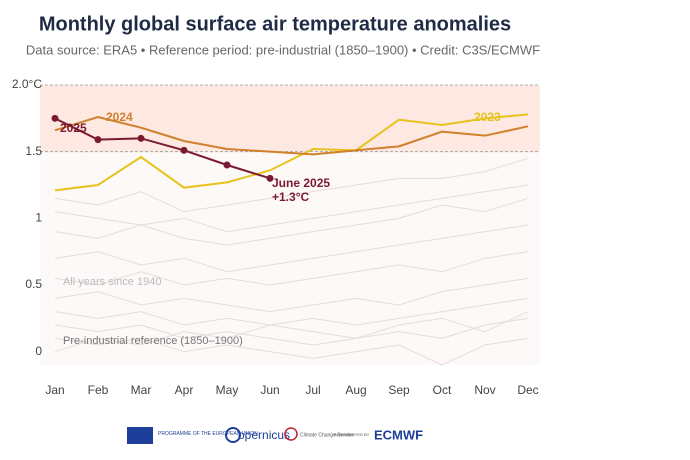 The width and height of the screenshot is (690, 460). I want to click on x-tick-label: Jun, so click(269, 390).